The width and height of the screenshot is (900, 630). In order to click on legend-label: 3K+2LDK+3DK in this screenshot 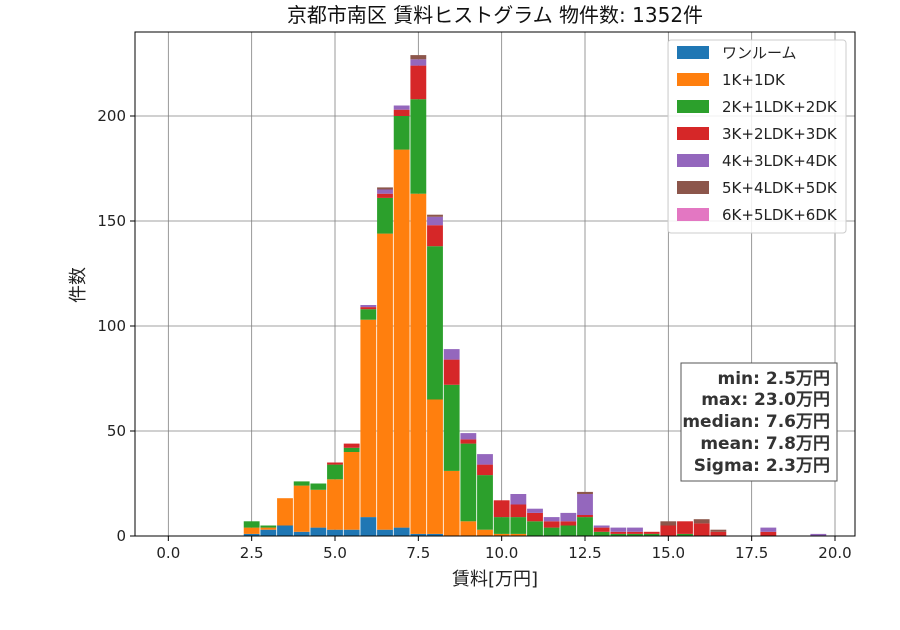, I will do `click(780, 134)`.